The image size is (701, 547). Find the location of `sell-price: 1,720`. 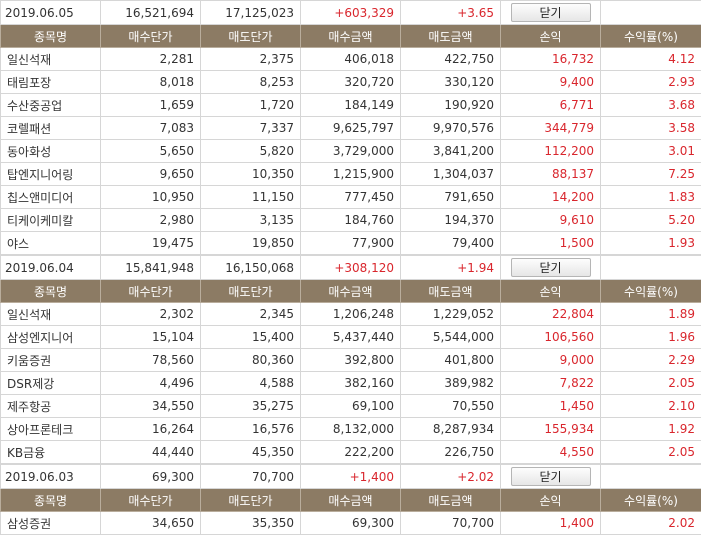

sell-price: 1,720 is located at coordinates (250, 105).